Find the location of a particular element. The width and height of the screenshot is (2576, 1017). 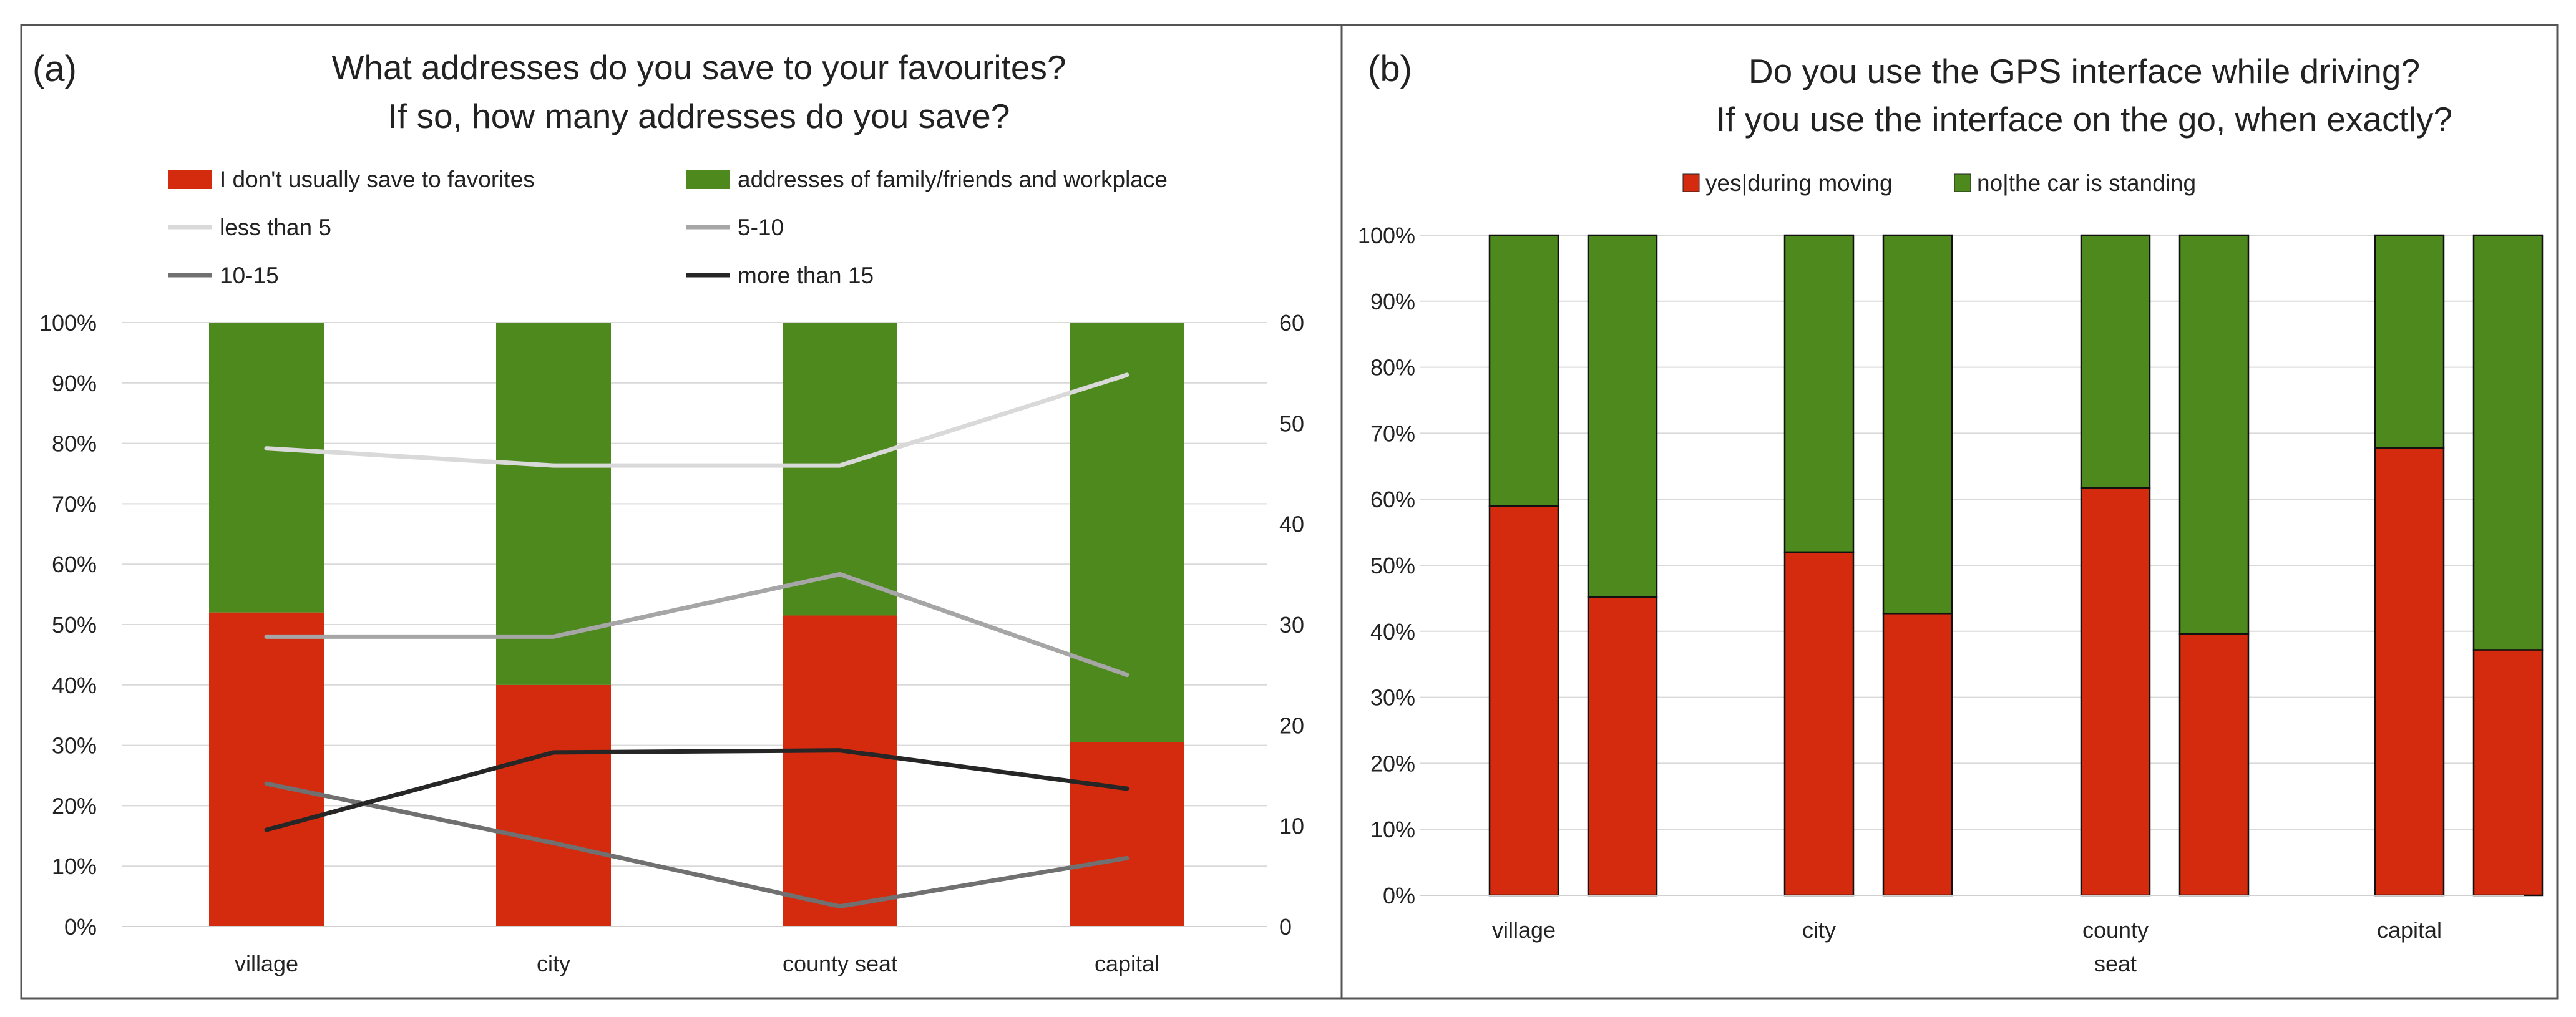

y2-tick-label: 0 is located at coordinates (1285, 927).